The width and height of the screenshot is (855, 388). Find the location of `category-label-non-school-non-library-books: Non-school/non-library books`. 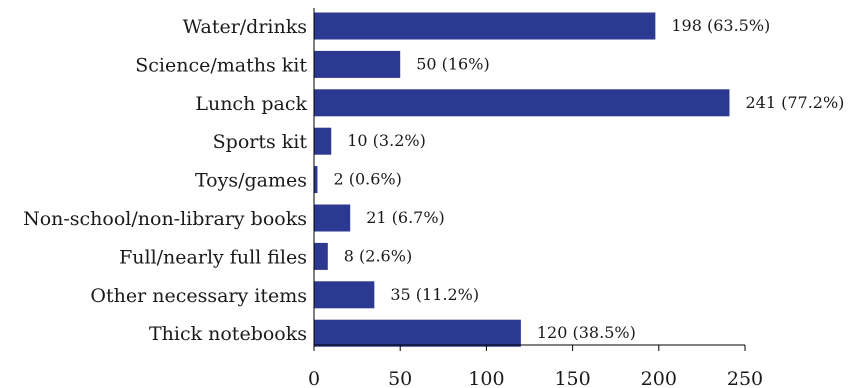

category-label-non-school-non-library-books: Non-school/non-library books is located at coordinates (165, 219).